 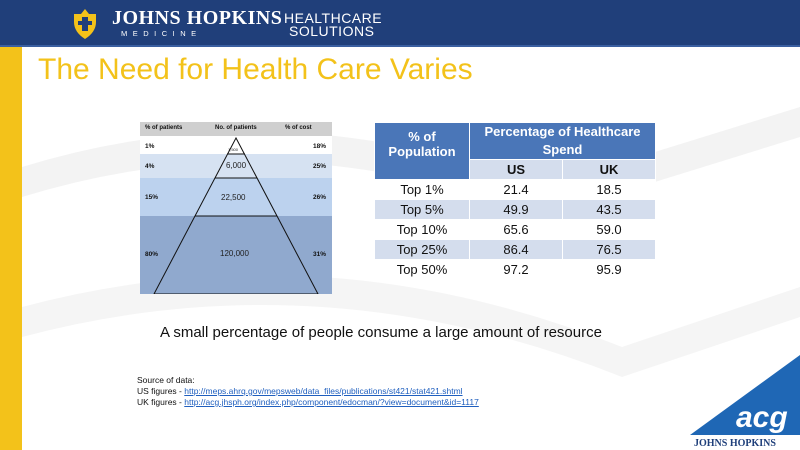 I want to click on division-name-line2: SOLUTIONS, so click(x=332, y=31).